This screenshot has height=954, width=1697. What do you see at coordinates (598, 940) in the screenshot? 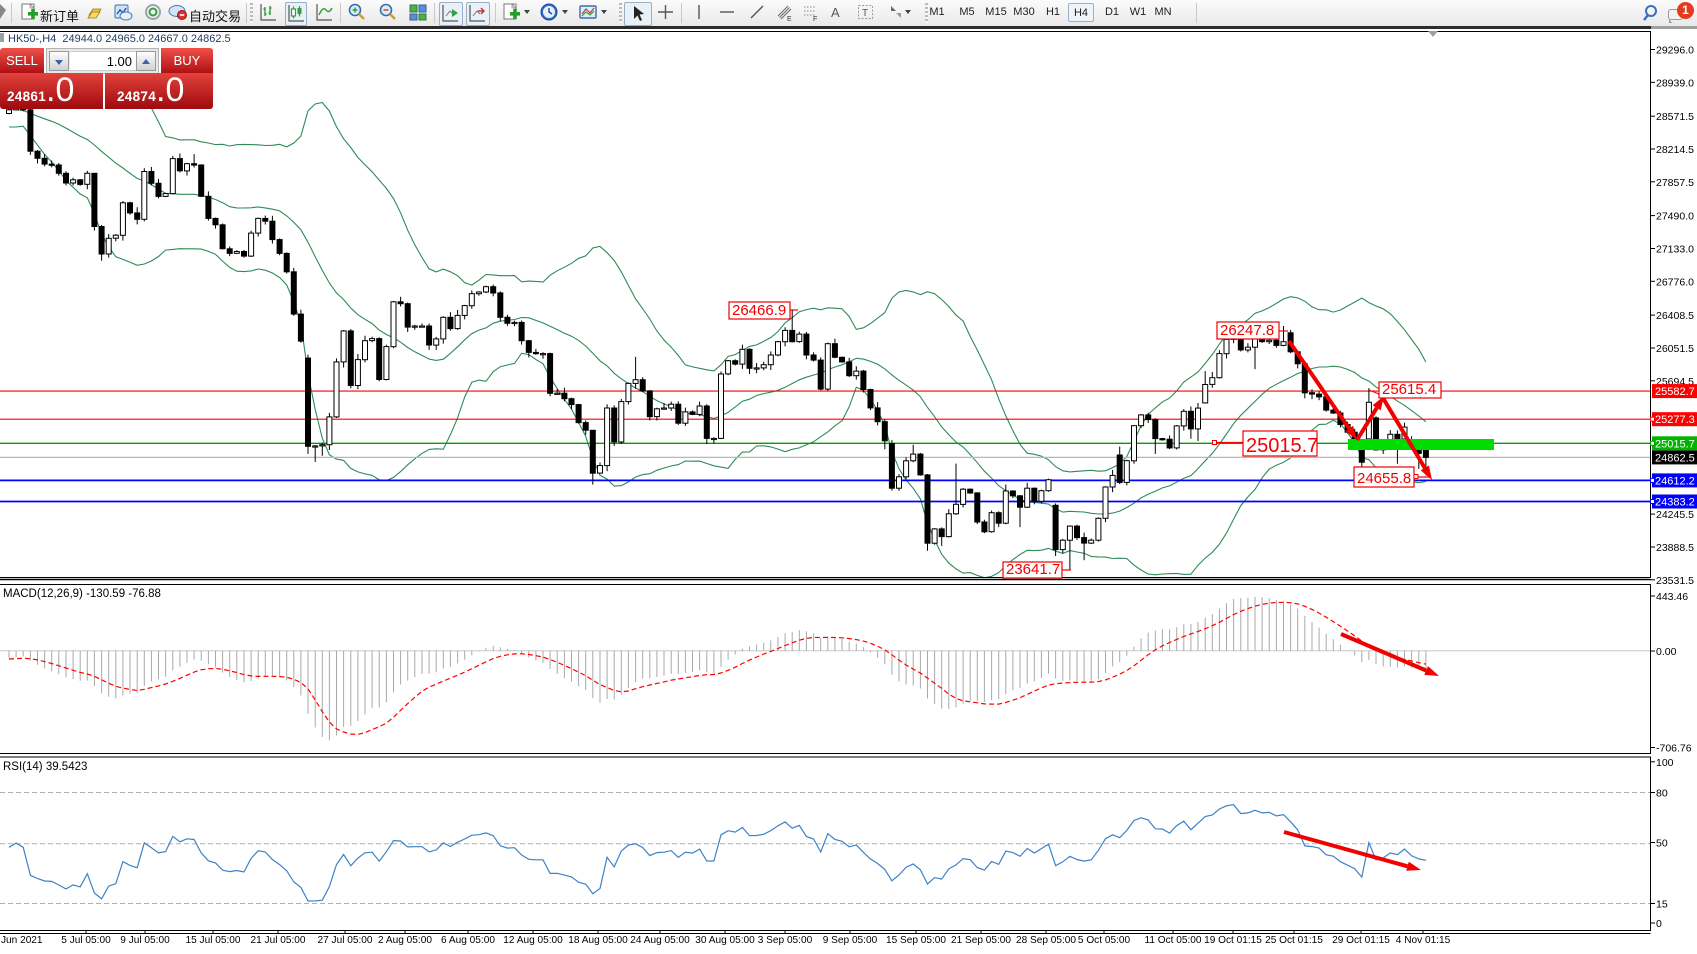
I see `svg-text: 18 Aug 05:00` at bounding box center [598, 940].